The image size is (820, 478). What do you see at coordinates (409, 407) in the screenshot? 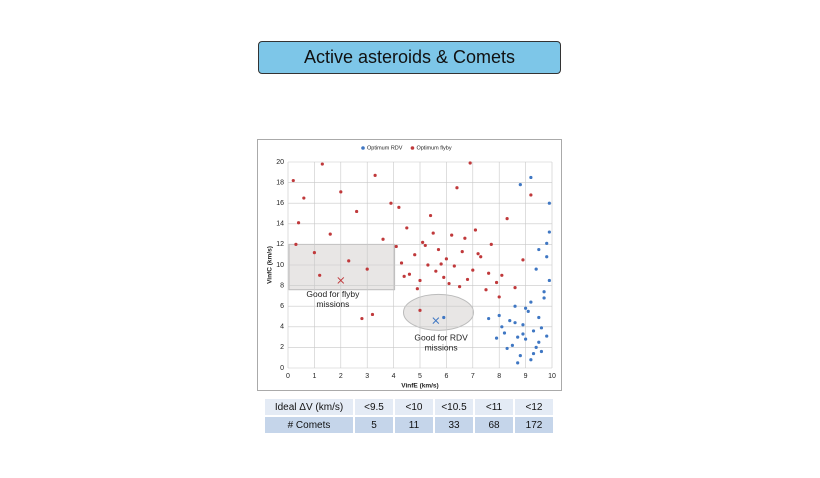
I see `table-row: Ideal ΔV (km/s) <9.5 <10 <10.5 <11 <12` at bounding box center [409, 407].